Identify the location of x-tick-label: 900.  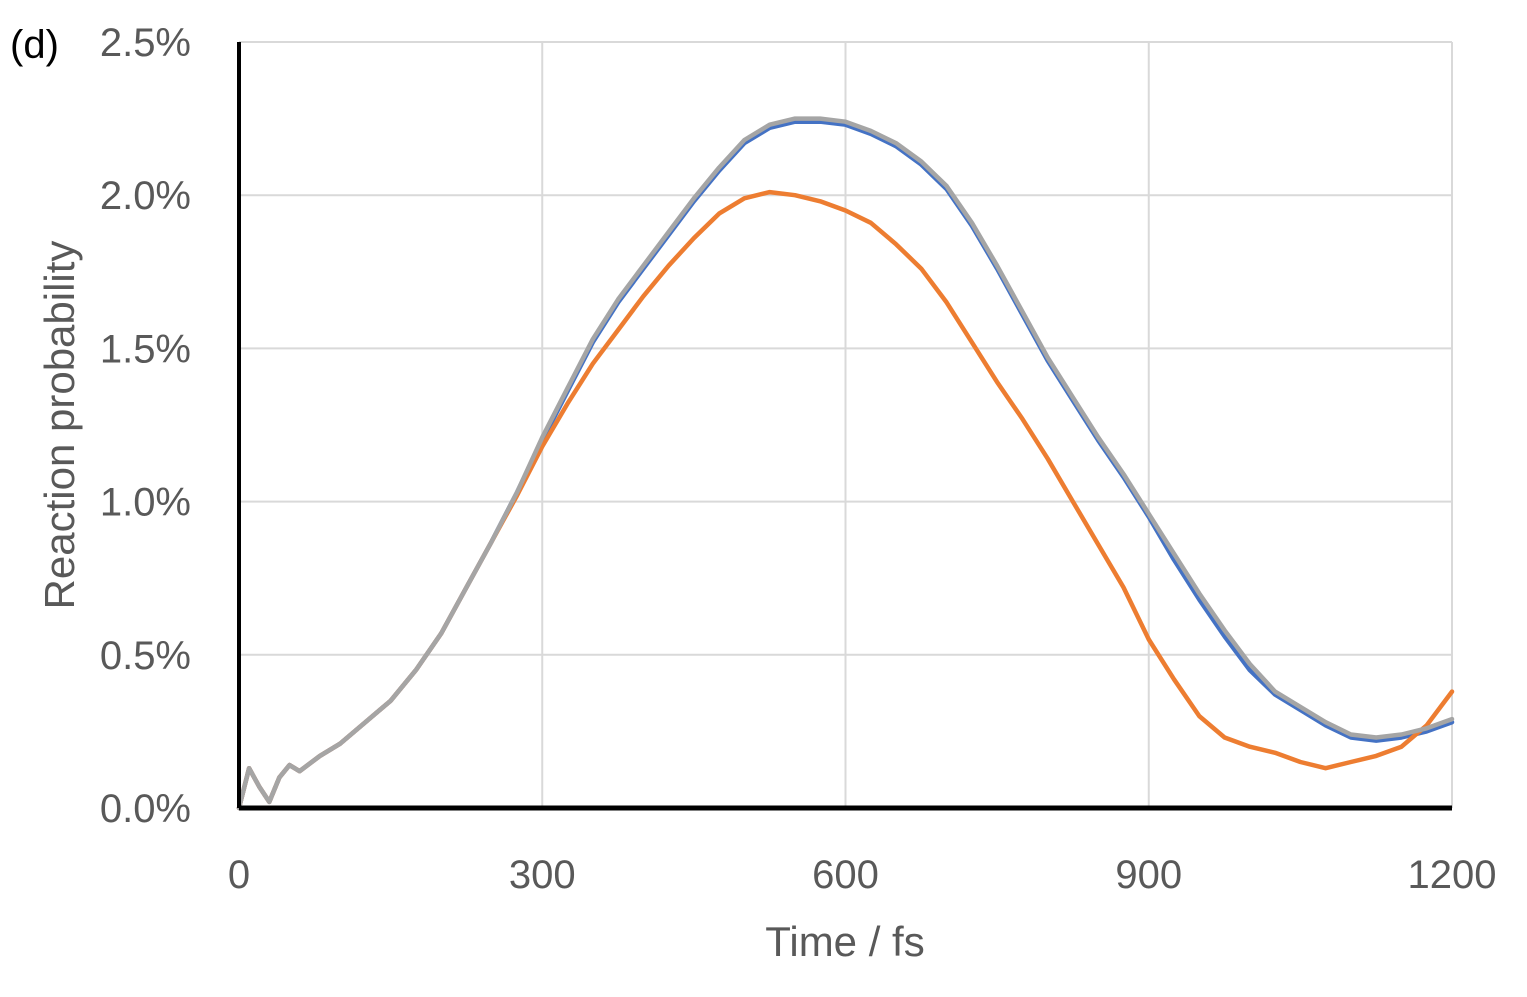
(1148, 875).